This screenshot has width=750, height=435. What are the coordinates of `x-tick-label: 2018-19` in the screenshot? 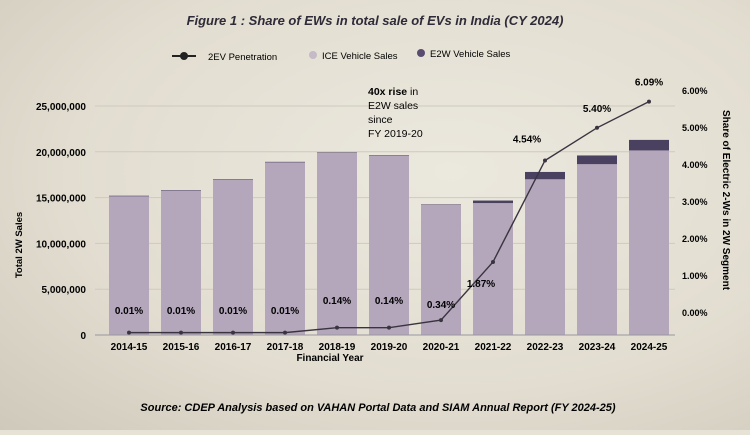 It's located at (337, 347).